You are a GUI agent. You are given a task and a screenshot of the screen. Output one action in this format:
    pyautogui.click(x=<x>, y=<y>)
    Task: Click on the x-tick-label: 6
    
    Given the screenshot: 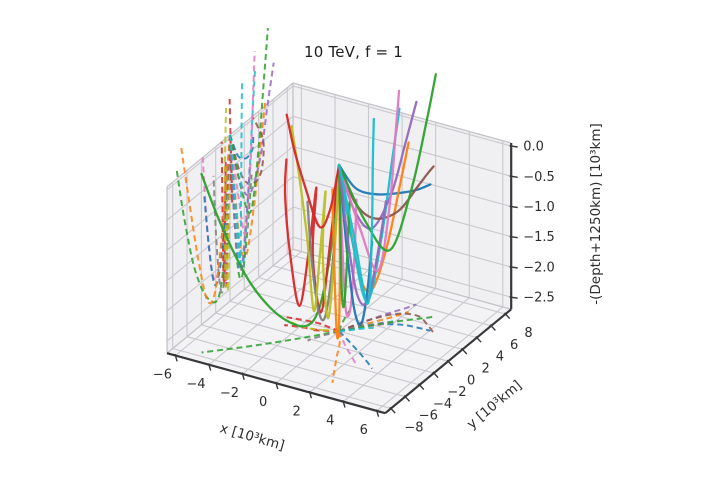 What is the action you would take?
    pyautogui.click(x=364, y=430)
    